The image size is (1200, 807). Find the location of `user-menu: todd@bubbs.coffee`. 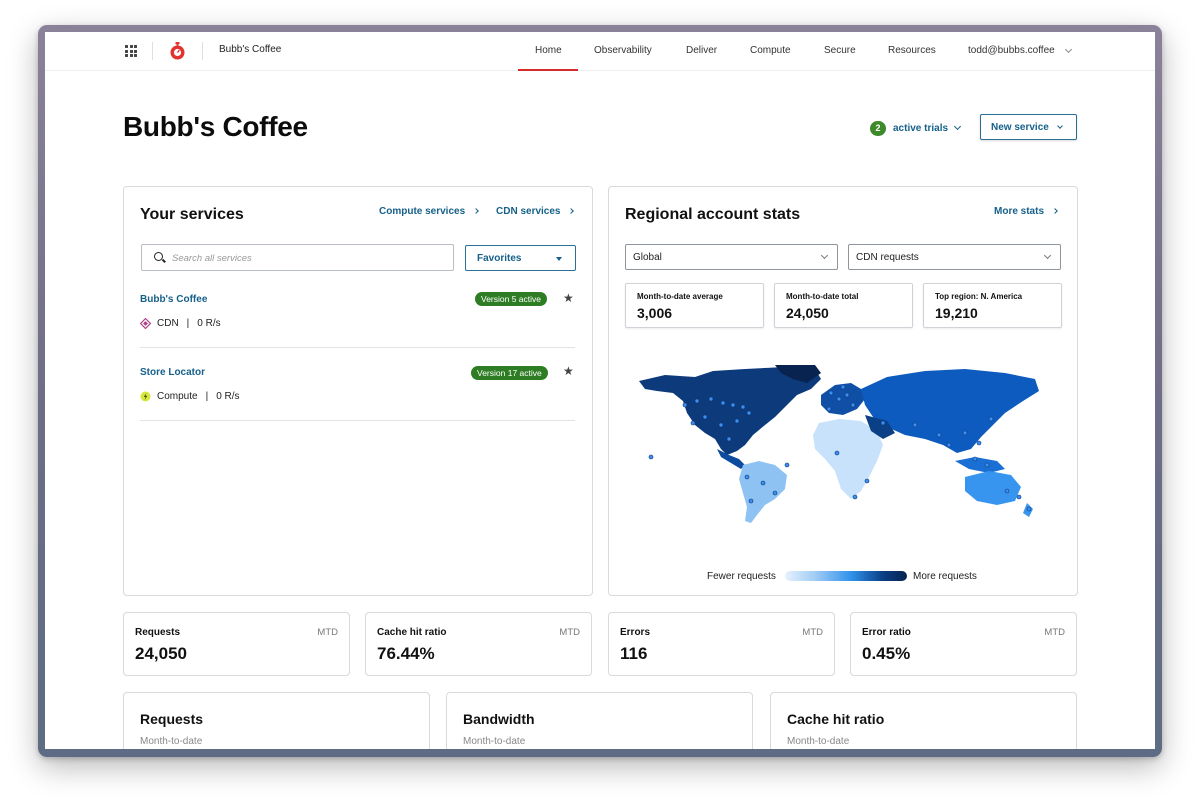

user-menu: todd@bubbs.coffee is located at coordinates (1020, 50).